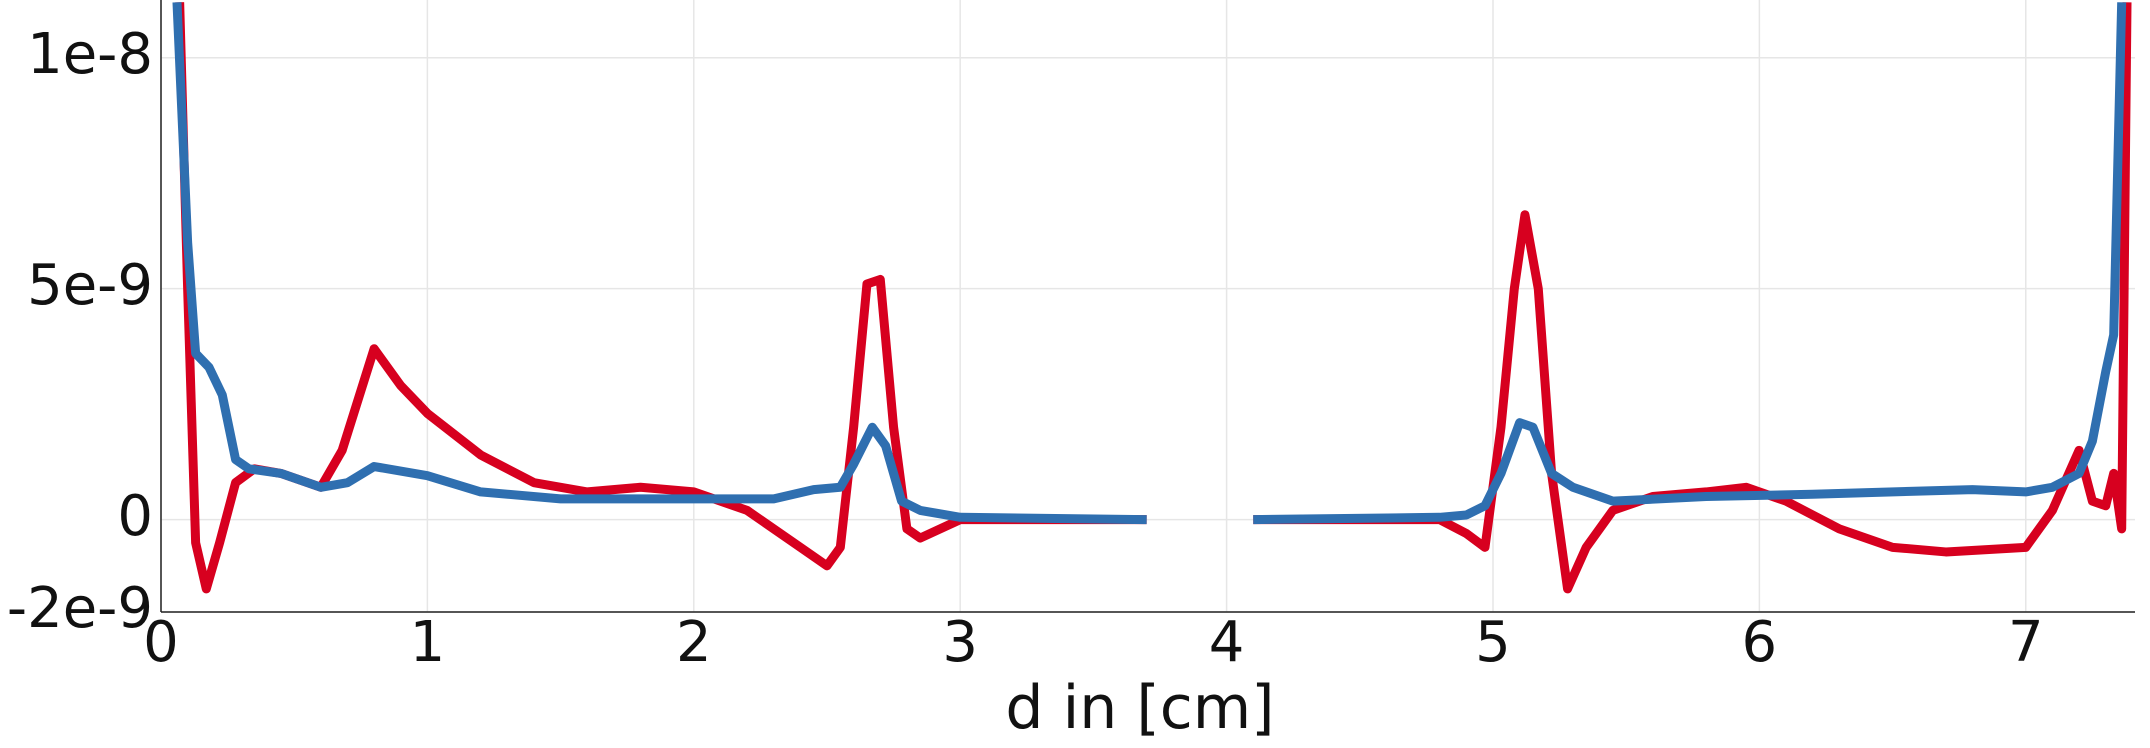 This screenshot has width=2150, height=748. What do you see at coordinates (1139, 708) in the screenshot?
I see `x-axis-label: d in [cm]` at bounding box center [1139, 708].